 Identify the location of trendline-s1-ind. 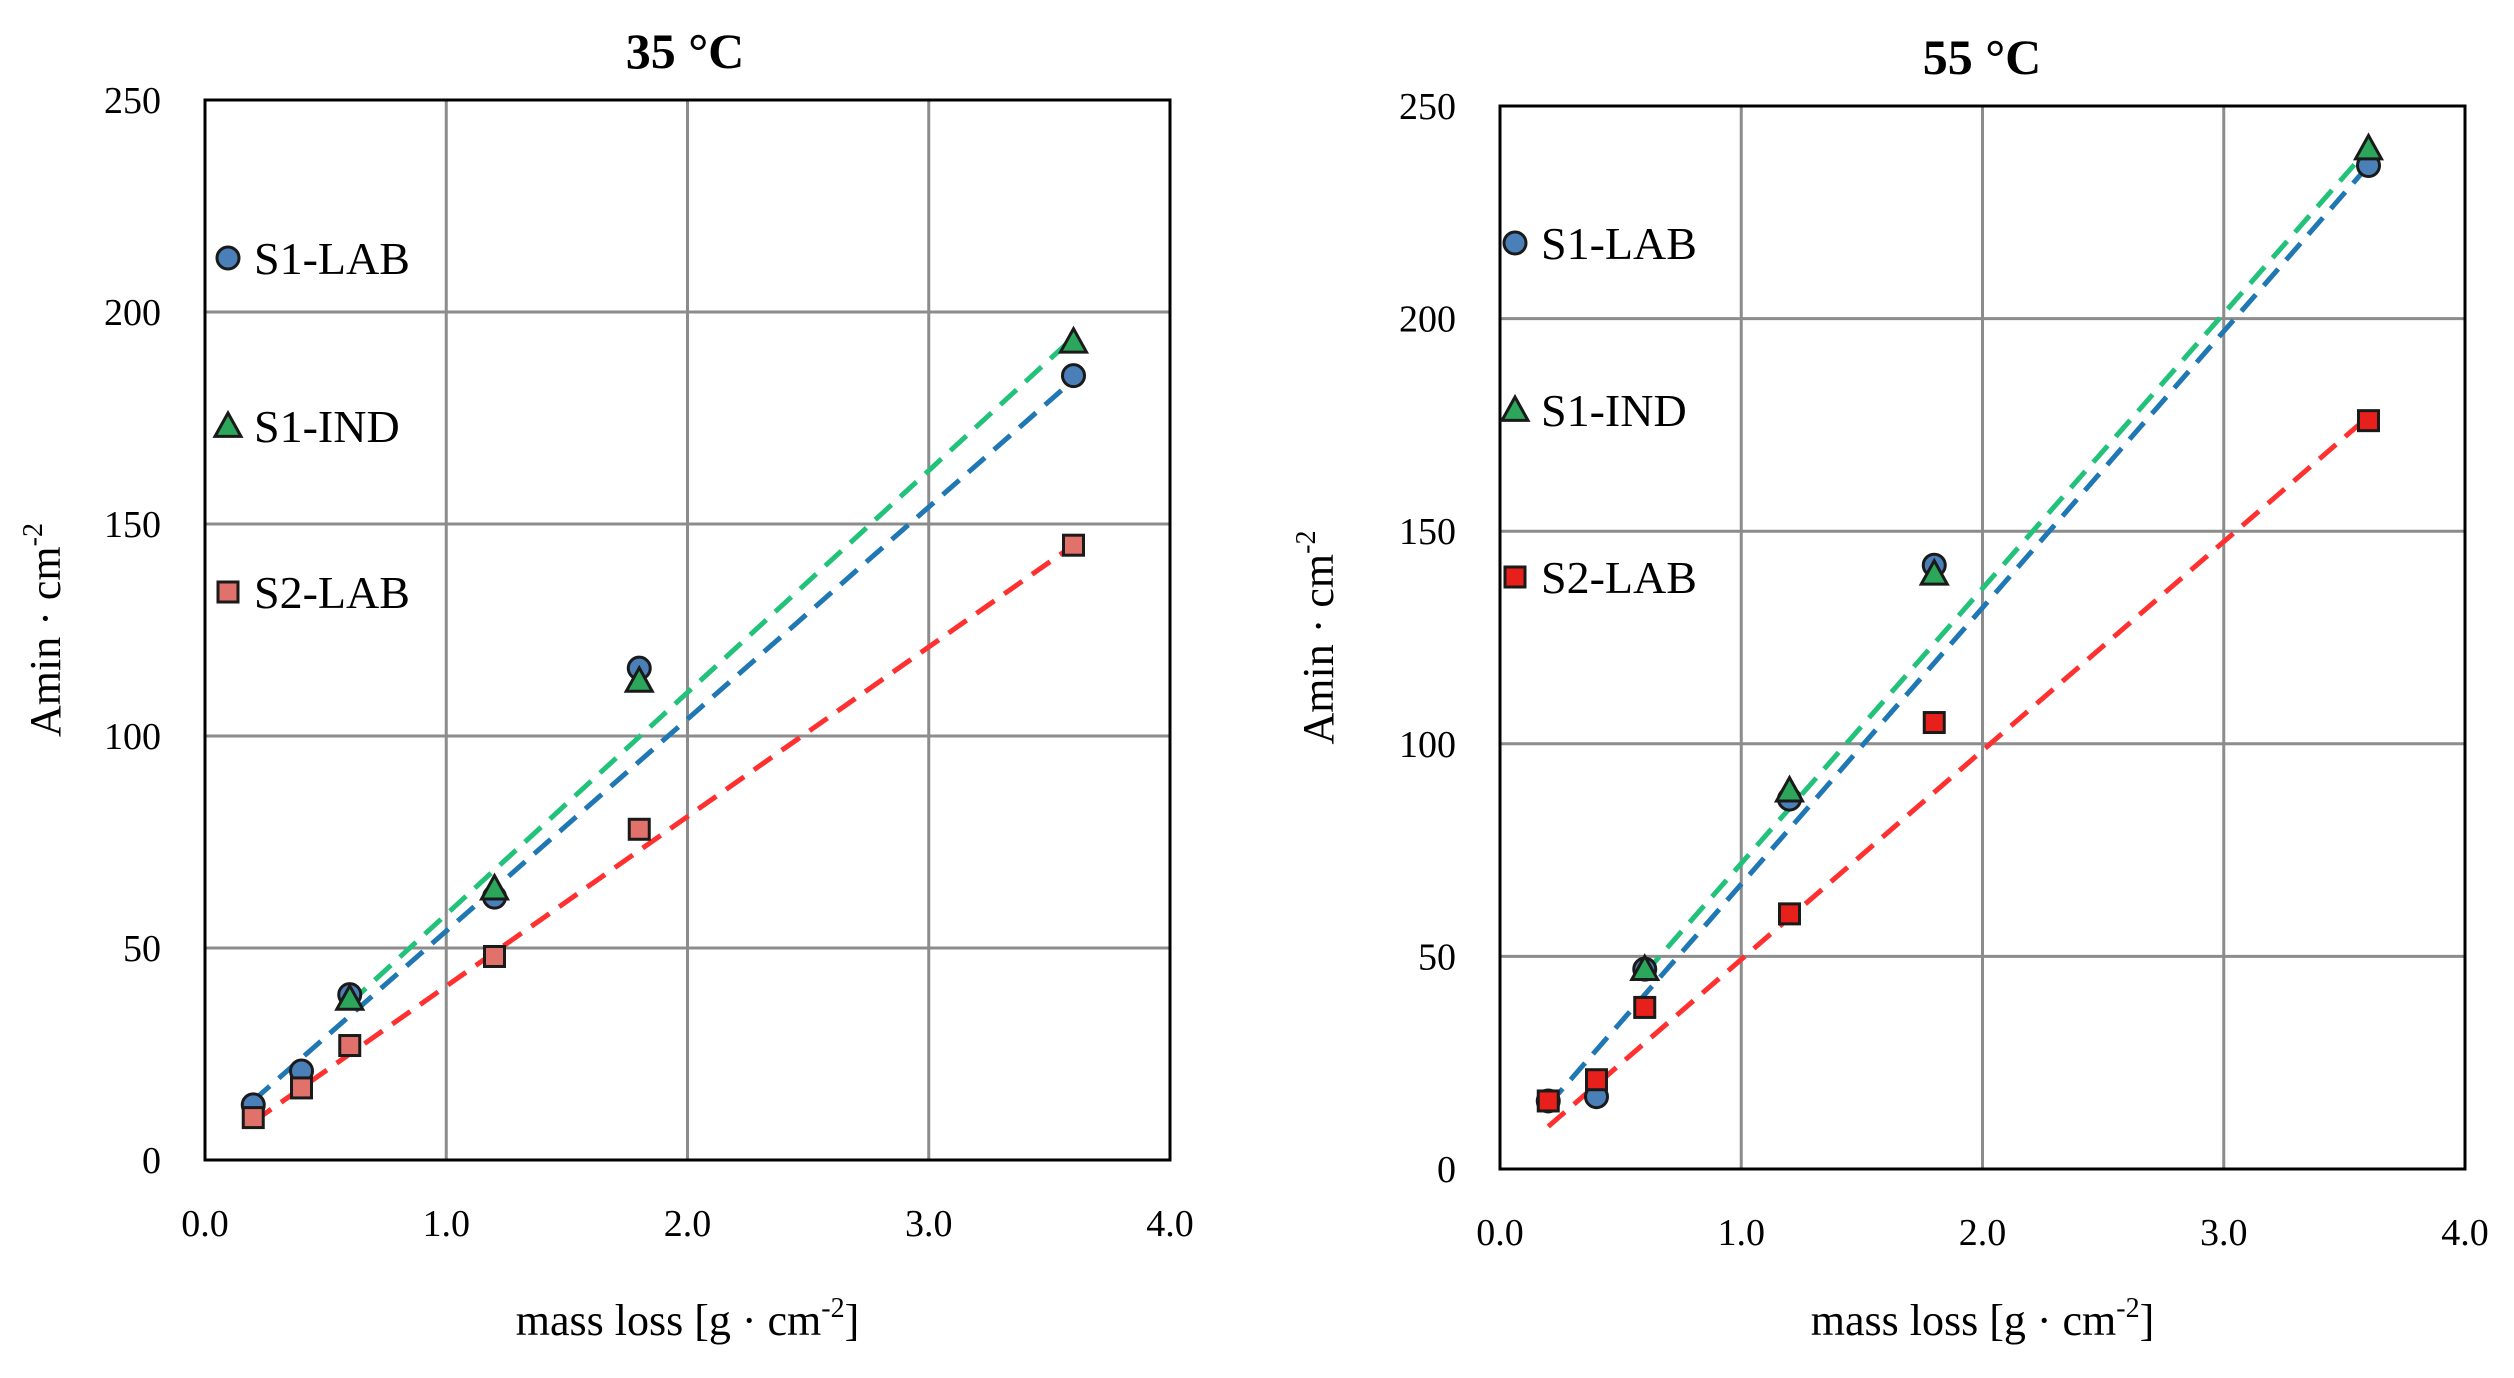
(712, 670).